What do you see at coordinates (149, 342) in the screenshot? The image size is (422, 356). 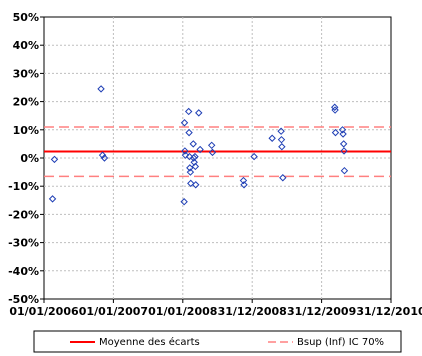 I see `legend-label: Moyenne des écarts` at bounding box center [149, 342].